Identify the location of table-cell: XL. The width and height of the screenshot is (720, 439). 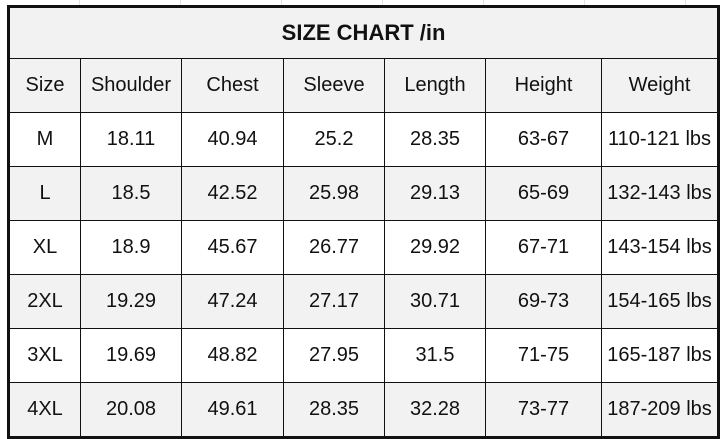
(44, 247).